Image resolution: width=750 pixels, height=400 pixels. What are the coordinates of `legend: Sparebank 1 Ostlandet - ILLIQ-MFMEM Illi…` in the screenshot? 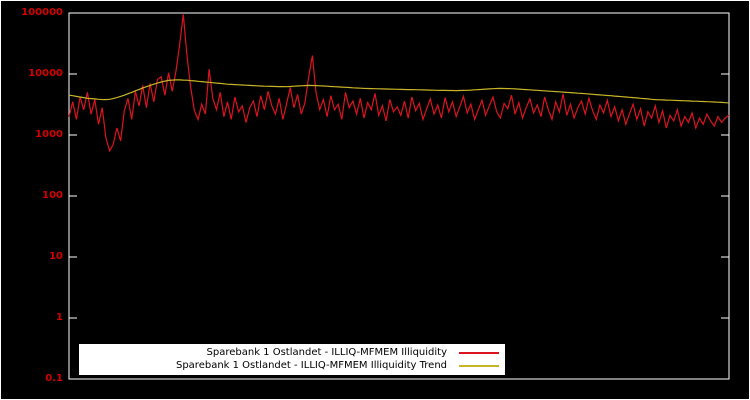 It's located at (292, 359).